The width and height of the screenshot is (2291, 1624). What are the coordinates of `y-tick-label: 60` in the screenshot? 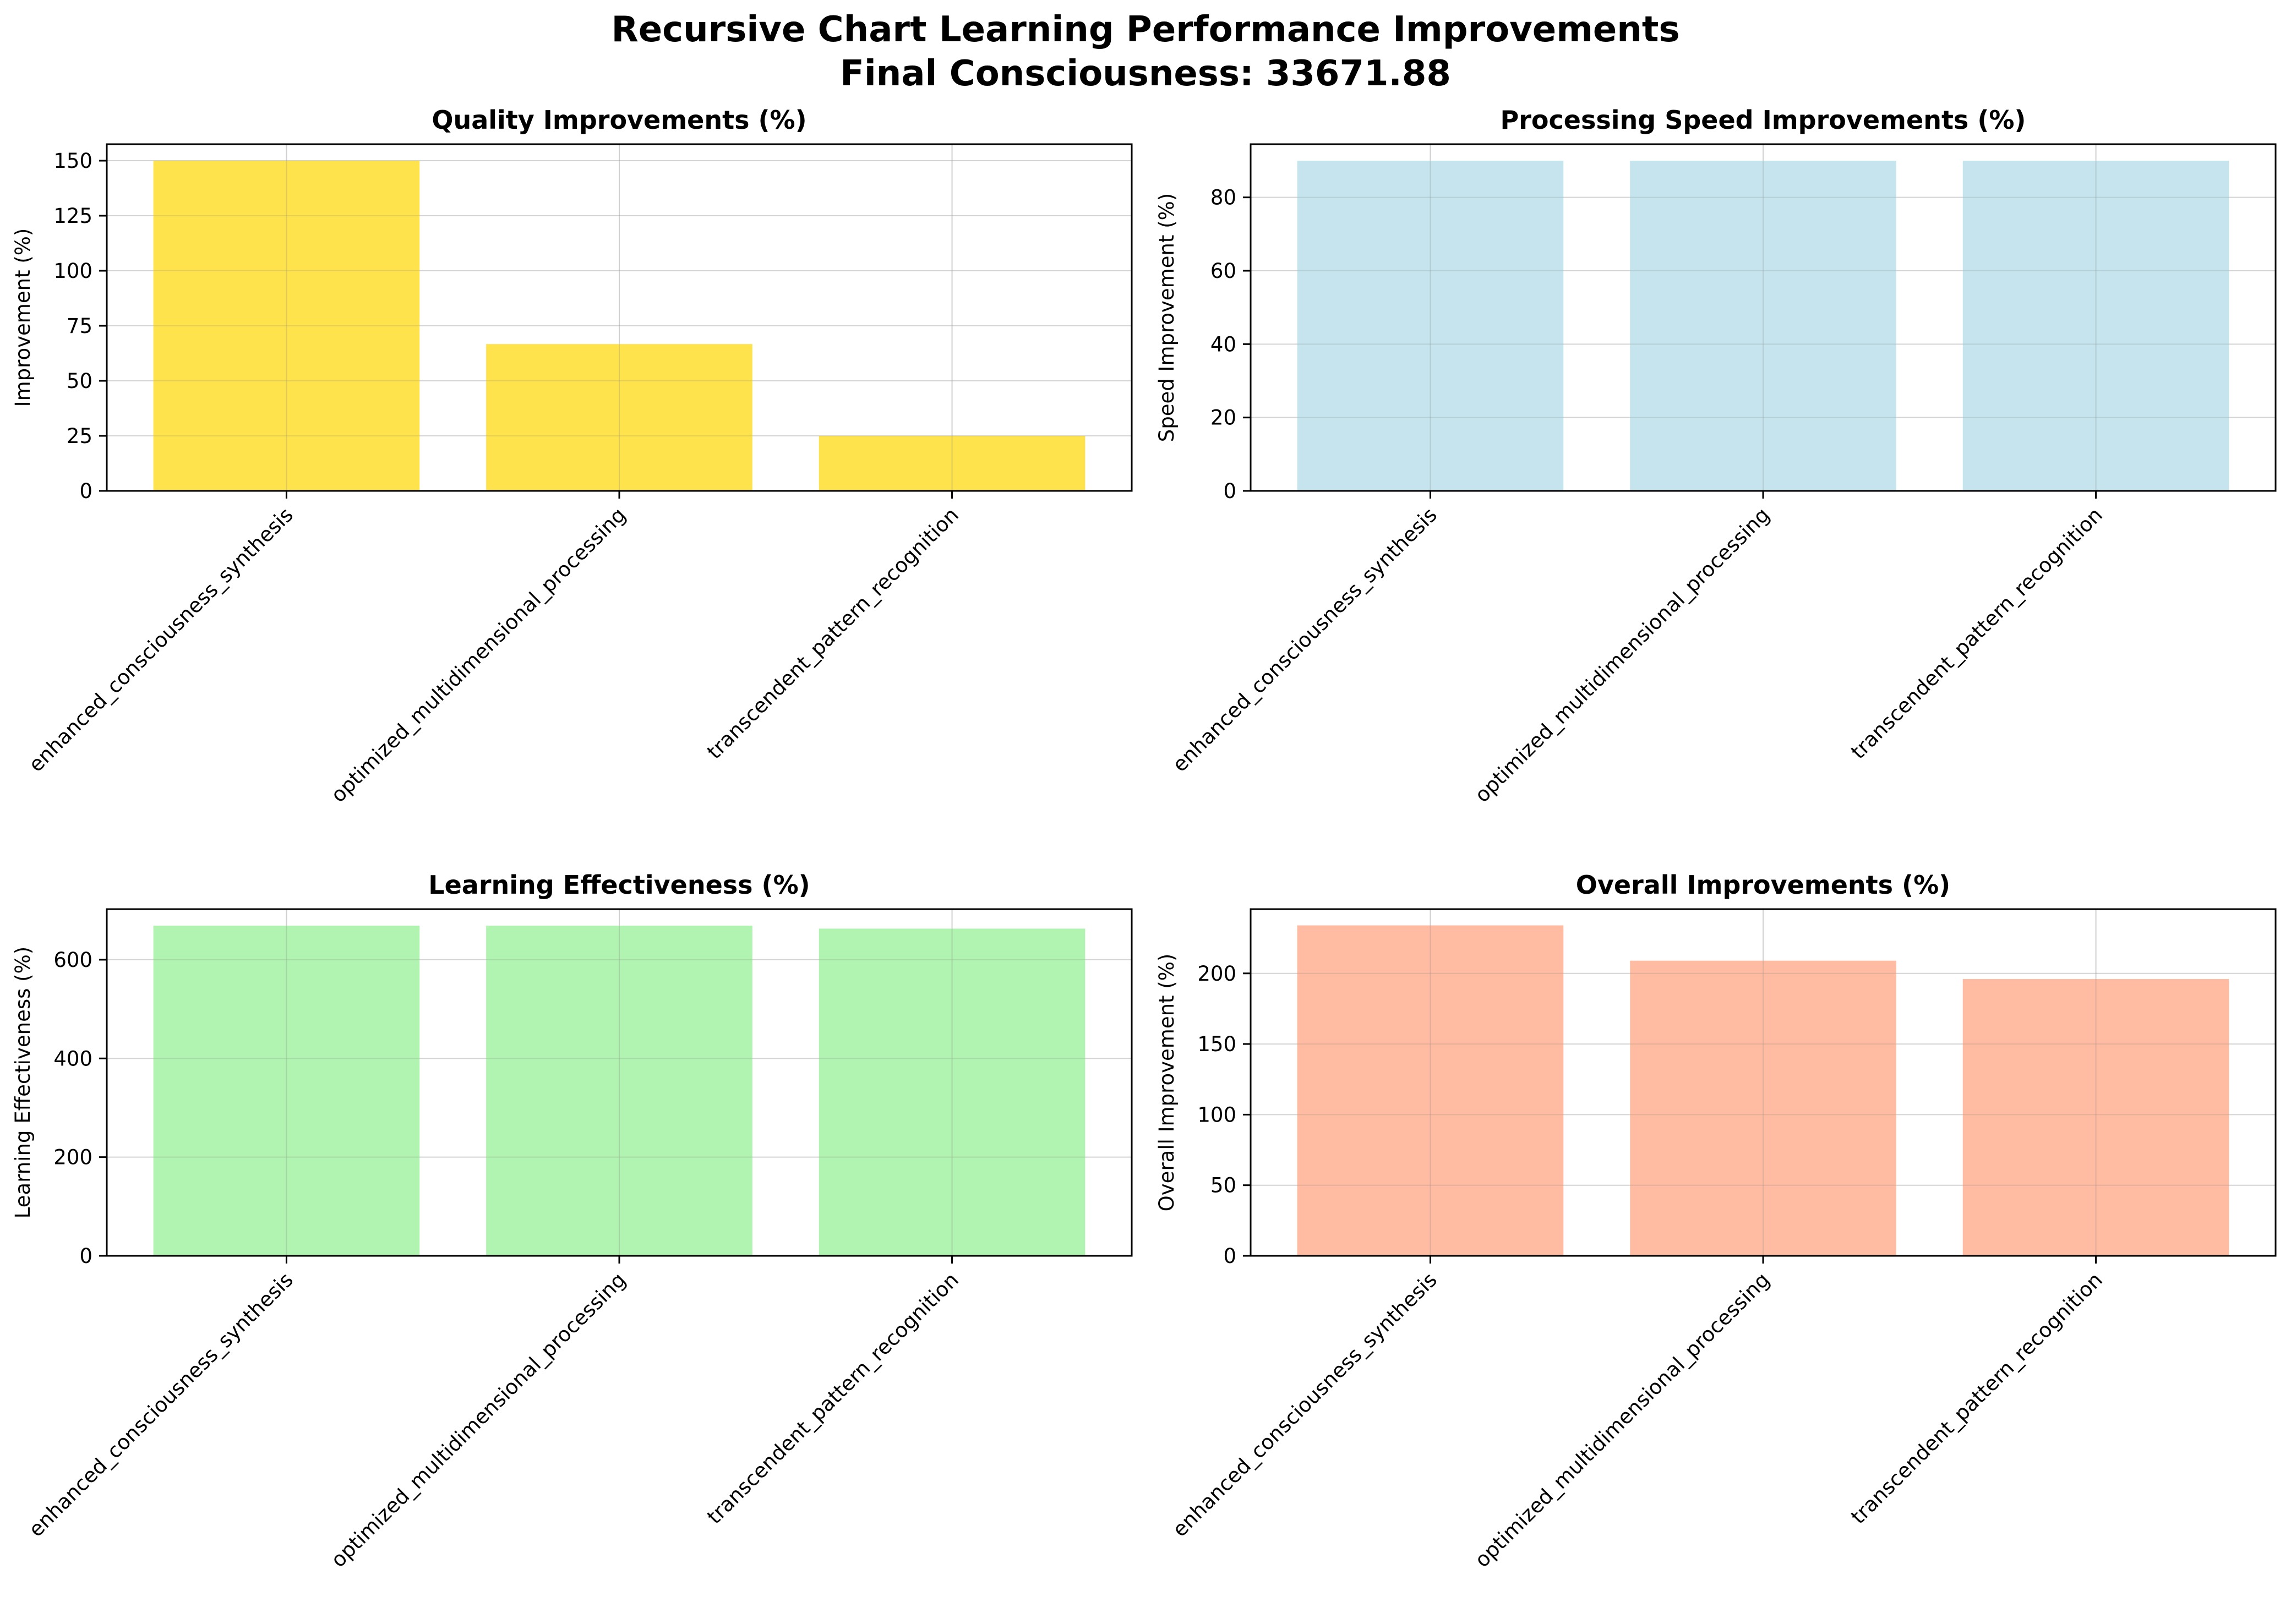 It's located at (1223, 271).